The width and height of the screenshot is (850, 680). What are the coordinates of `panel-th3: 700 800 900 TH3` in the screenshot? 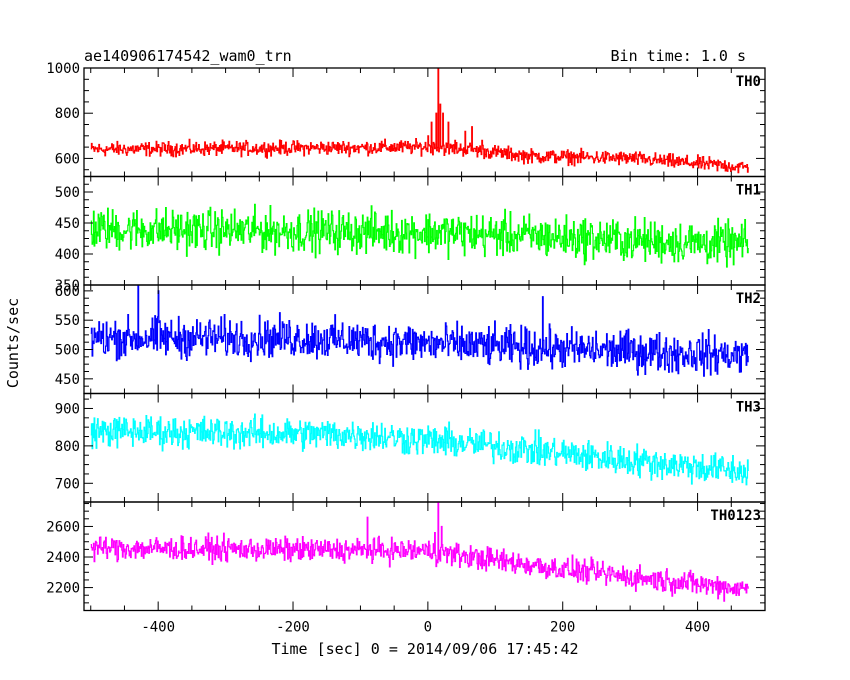 It's located at (410, 447).